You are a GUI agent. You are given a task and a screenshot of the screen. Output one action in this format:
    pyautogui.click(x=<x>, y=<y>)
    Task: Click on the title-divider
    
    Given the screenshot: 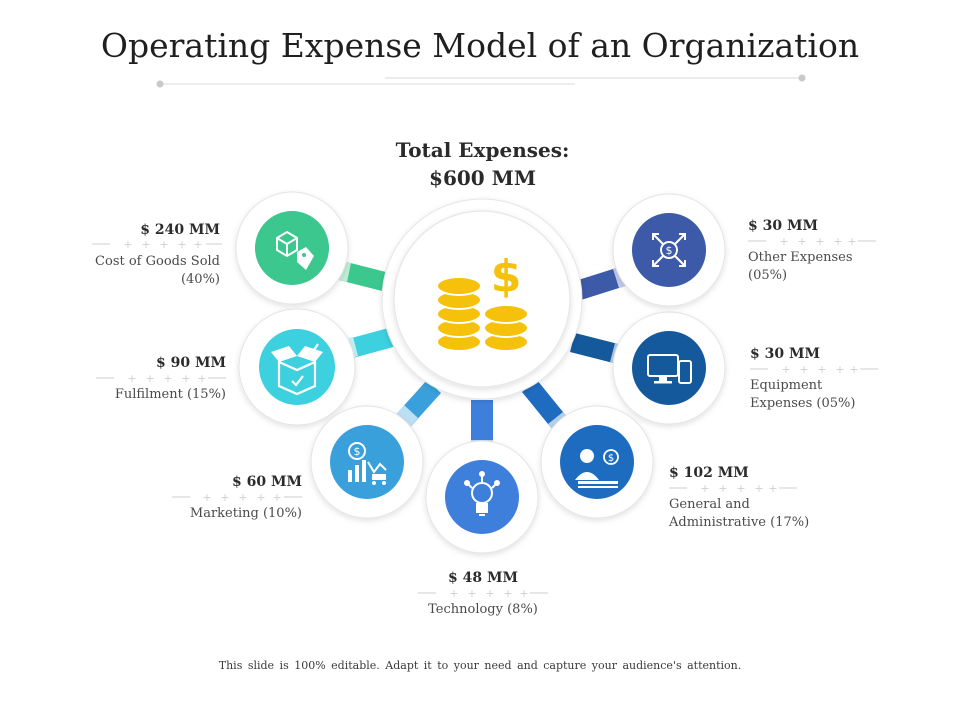 What is the action you would take?
    pyautogui.click(x=481, y=81)
    